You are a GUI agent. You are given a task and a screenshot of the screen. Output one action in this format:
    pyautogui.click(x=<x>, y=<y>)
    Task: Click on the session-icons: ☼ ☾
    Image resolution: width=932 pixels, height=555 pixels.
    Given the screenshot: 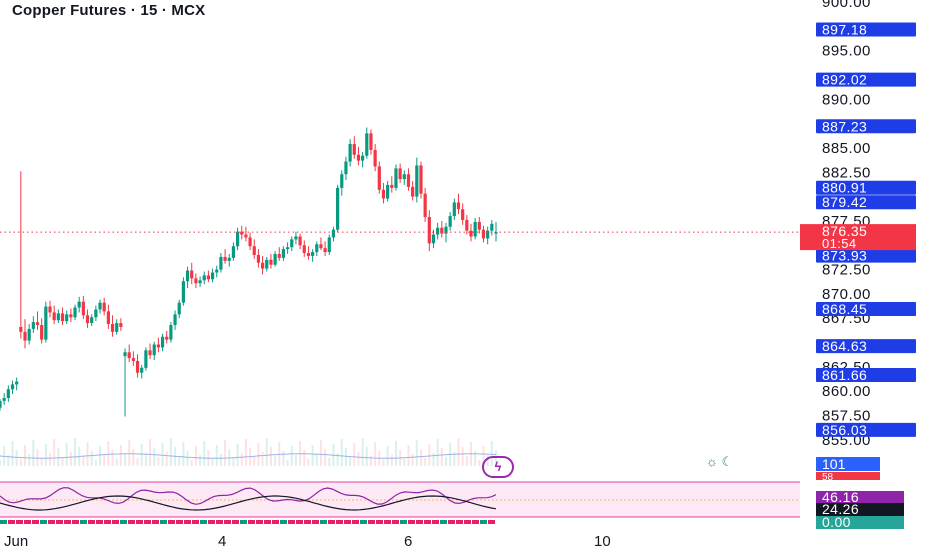 What is the action you would take?
    pyautogui.click(x=719, y=462)
    